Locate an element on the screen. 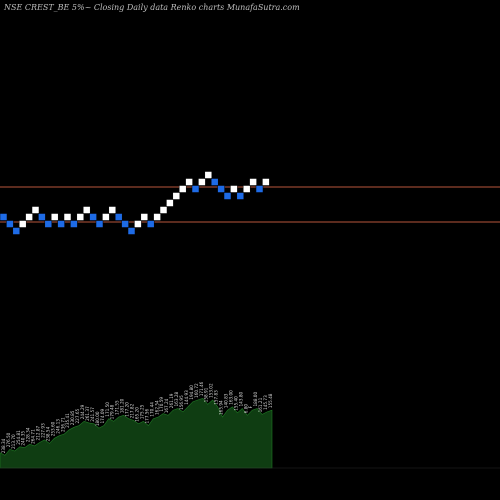 The image size is (500, 500). volume-label: 238.57 is located at coordinates (0, 443).